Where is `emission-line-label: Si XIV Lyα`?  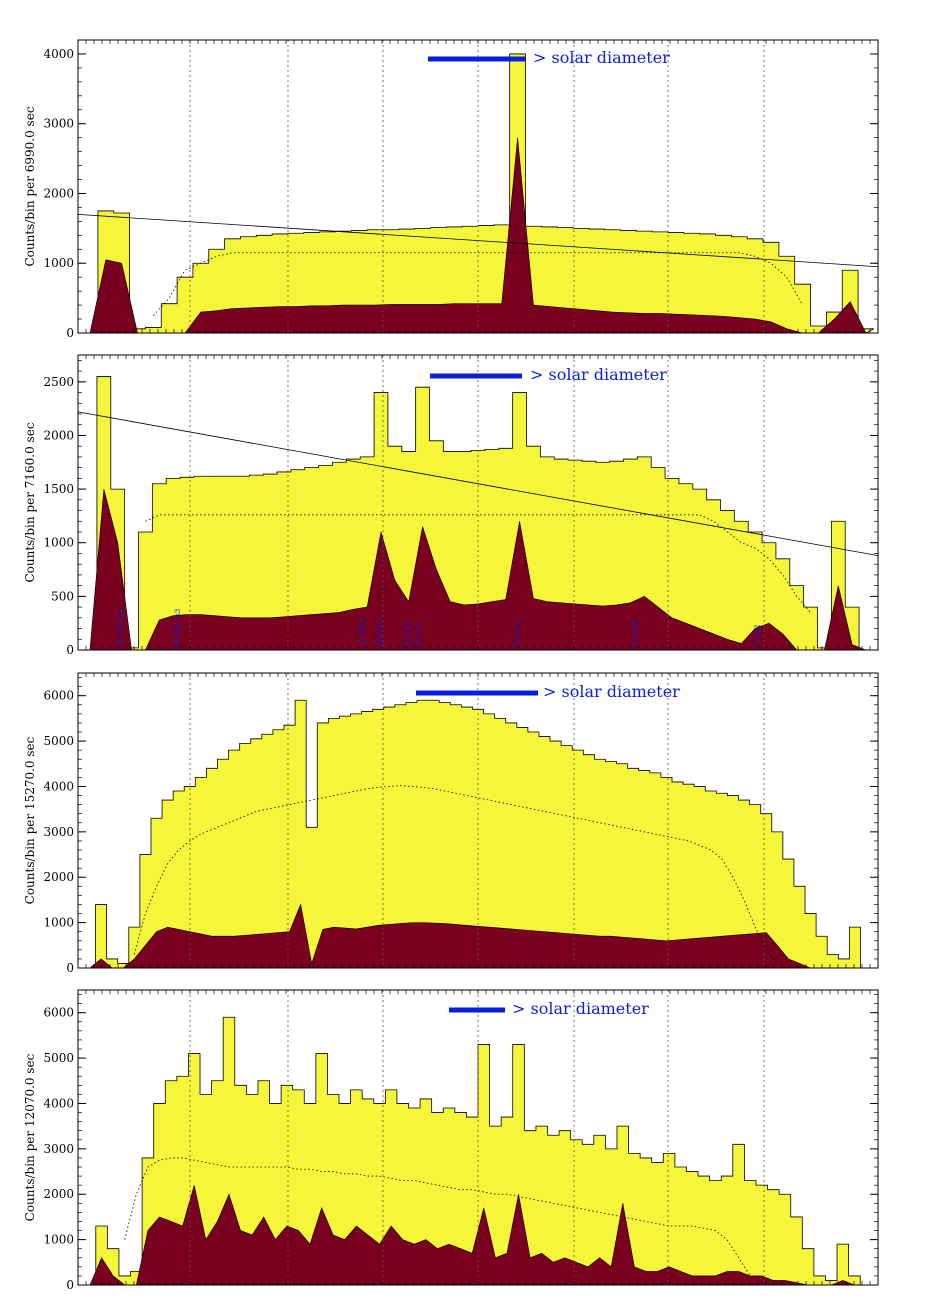 emission-line-label: Si XIV Lyα is located at coordinates (121, 627).